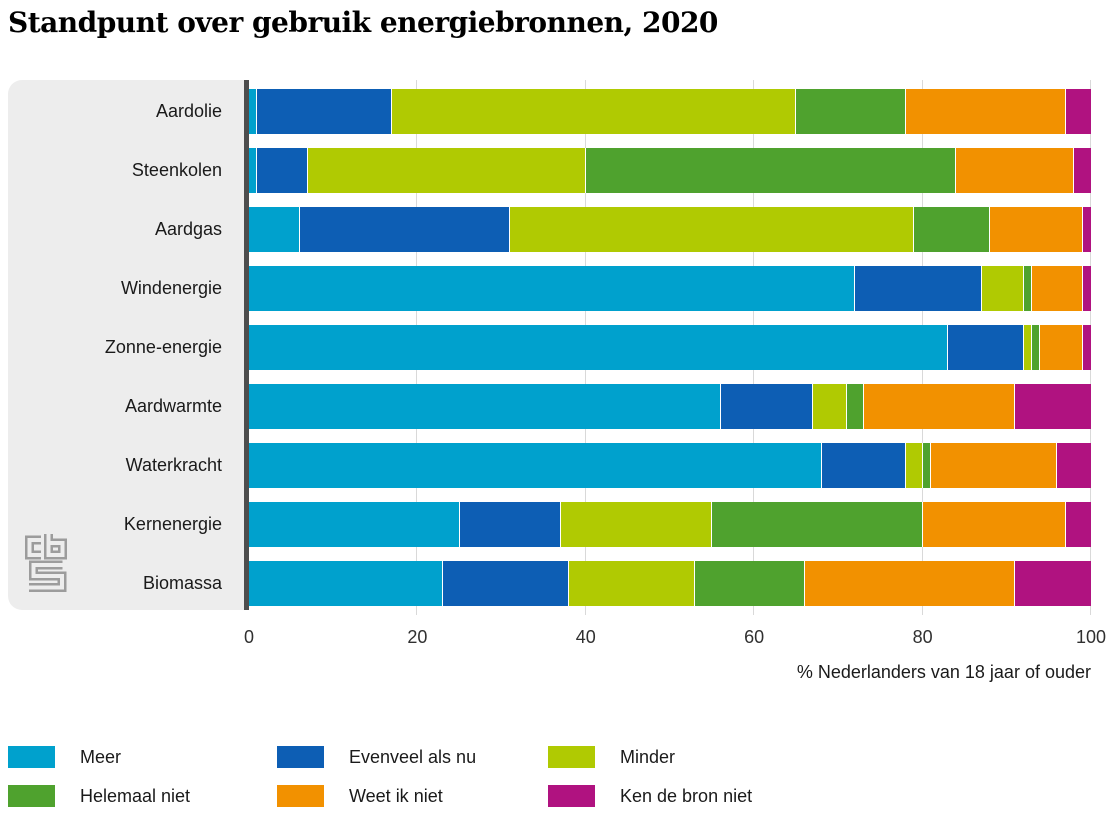  What do you see at coordinates (188, 111) in the screenshot?
I see `category-label-aardolie: Aardolie` at bounding box center [188, 111].